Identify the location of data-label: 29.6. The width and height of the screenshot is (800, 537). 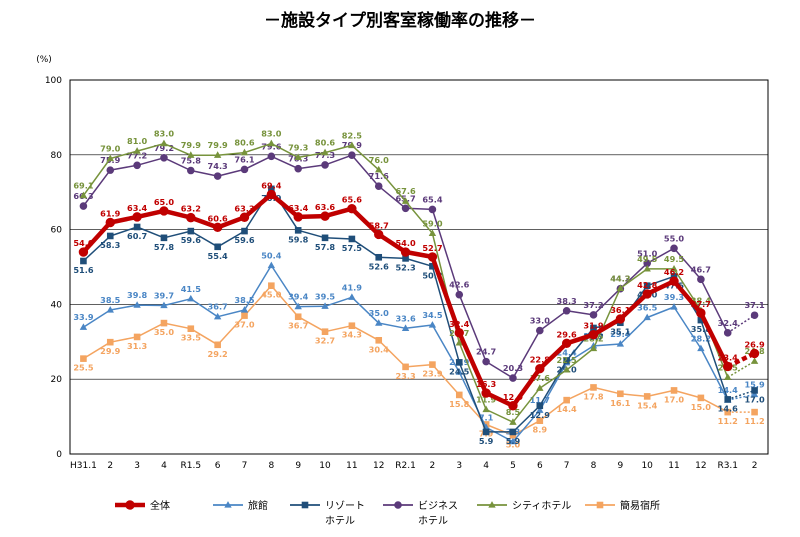
(567, 334).